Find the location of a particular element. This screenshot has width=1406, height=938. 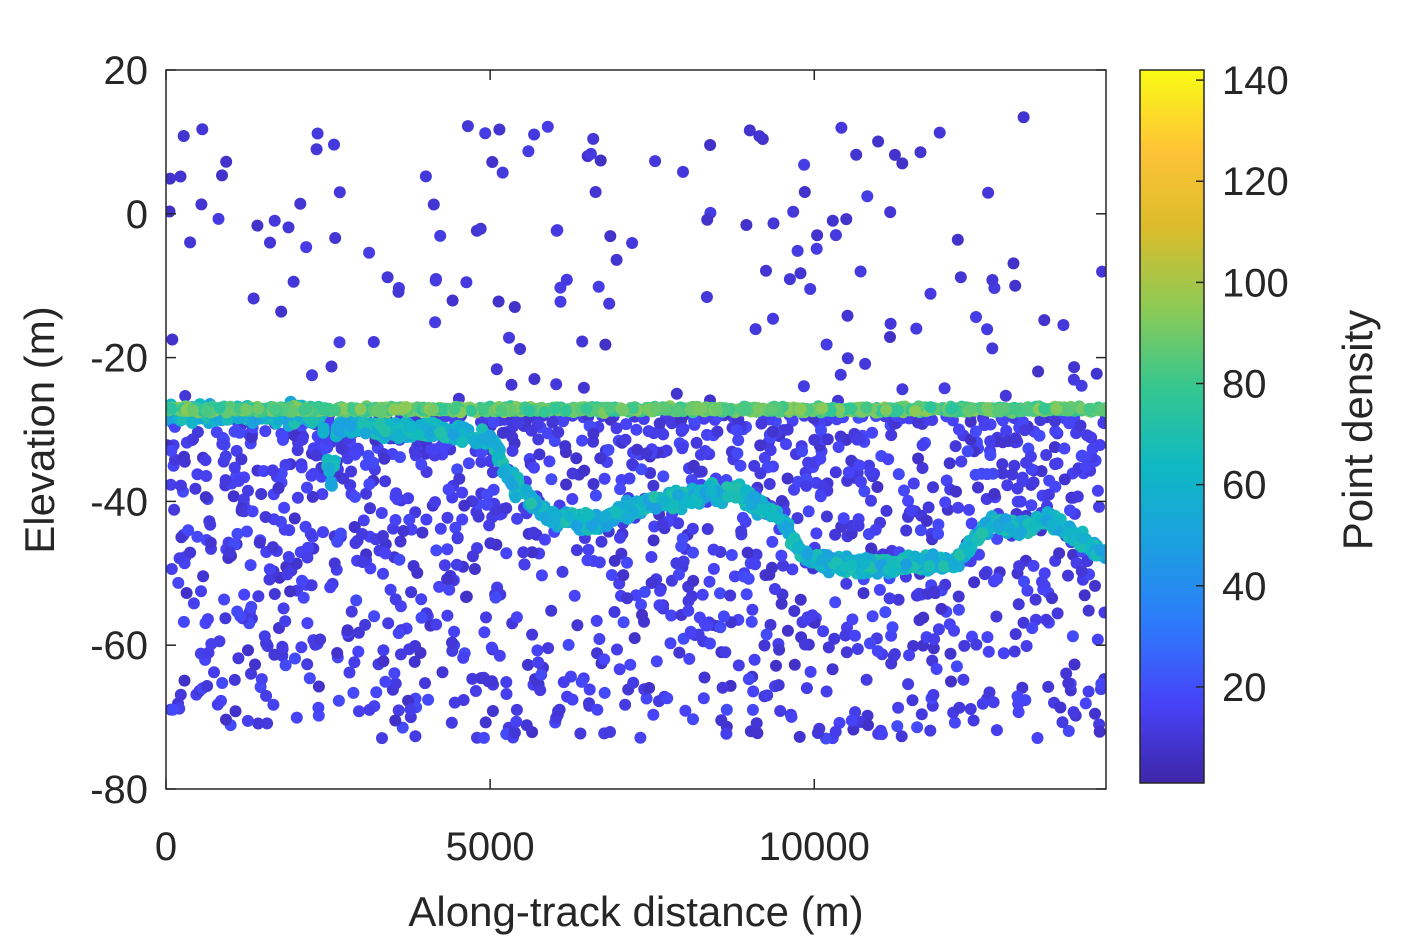

x-tick-label: 5000 is located at coordinates (490, 847).